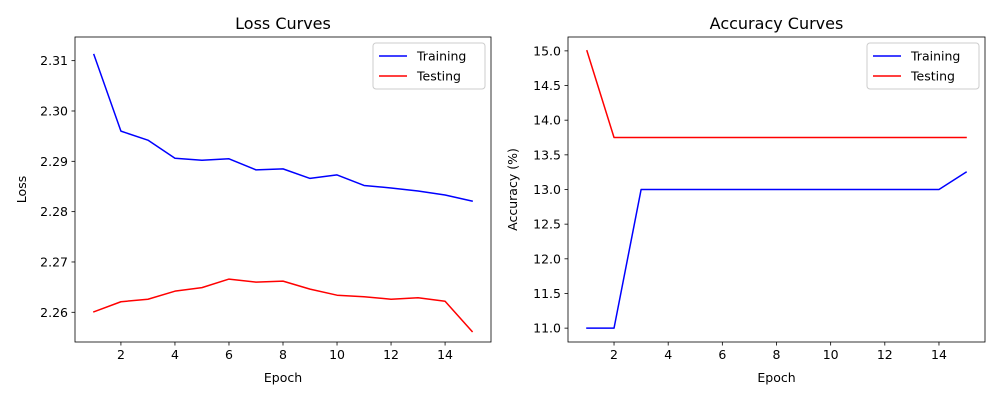  What do you see at coordinates (547, 258) in the screenshot?
I see `y-tick-label: 12.0` at bounding box center [547, 258].